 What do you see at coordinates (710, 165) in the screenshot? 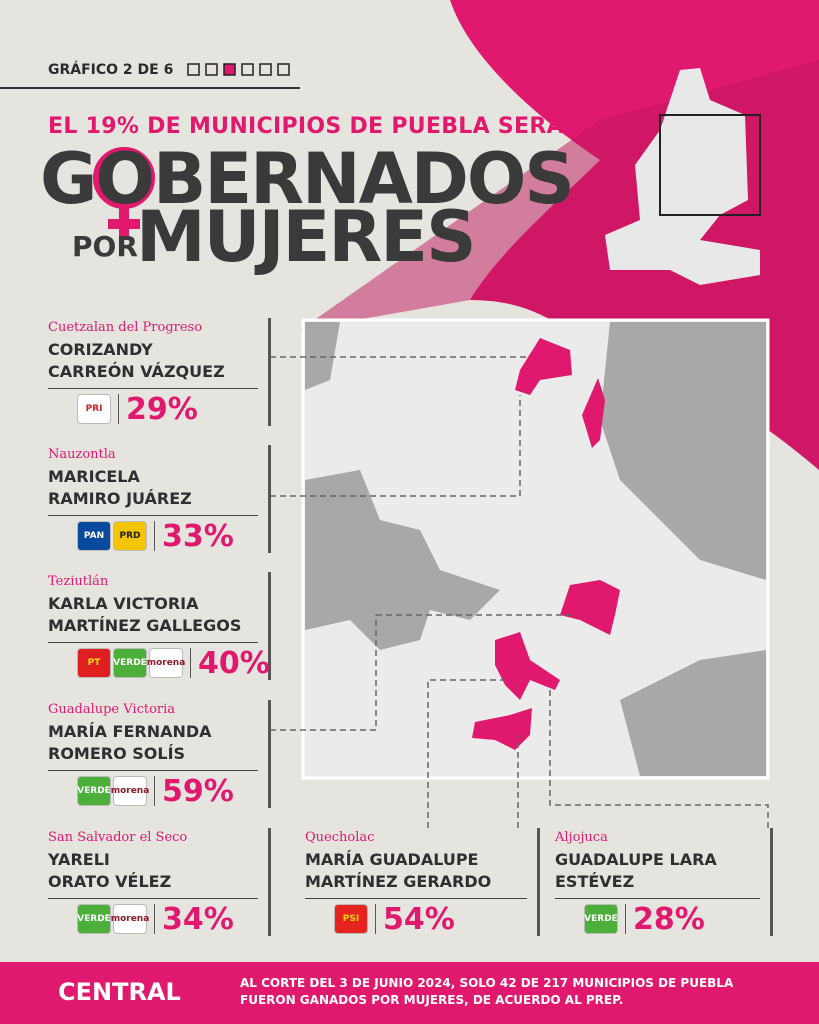
I see `zoom-box` at bounding box center [710, 165].